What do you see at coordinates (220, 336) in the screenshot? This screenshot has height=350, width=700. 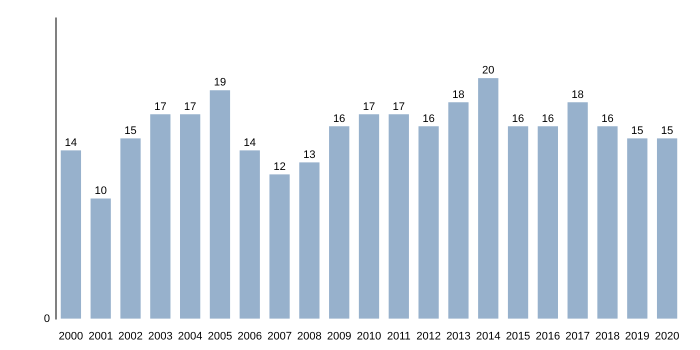 I see `x-tick-label: 2005` at bounding box center [220, 336].